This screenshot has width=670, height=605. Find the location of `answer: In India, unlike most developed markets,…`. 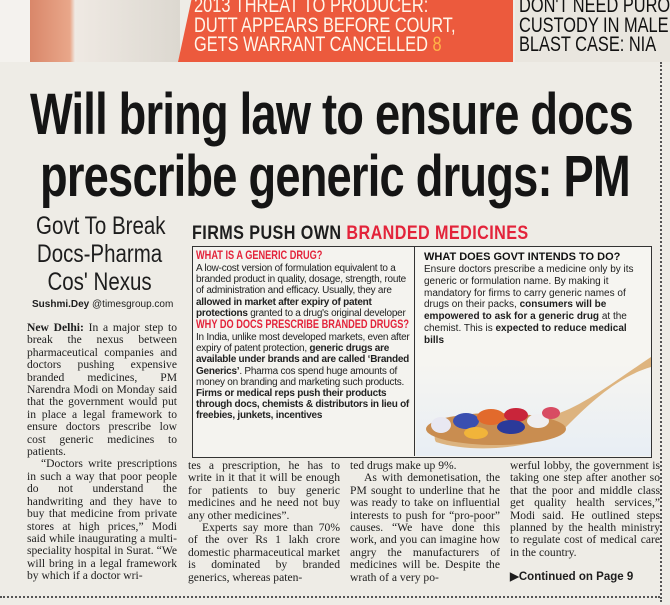

answer: In India, unlike most developed markets,… is located at coordinates (303, 377).